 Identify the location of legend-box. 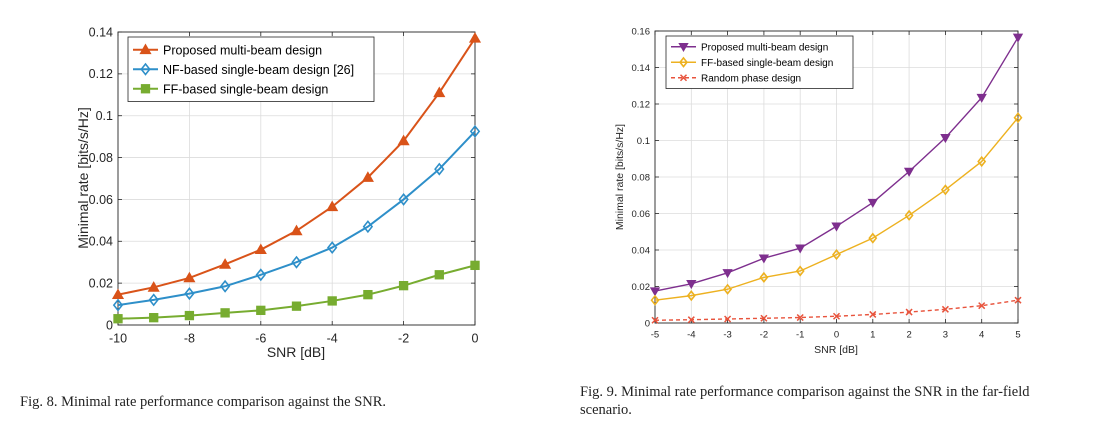
(759, 62).